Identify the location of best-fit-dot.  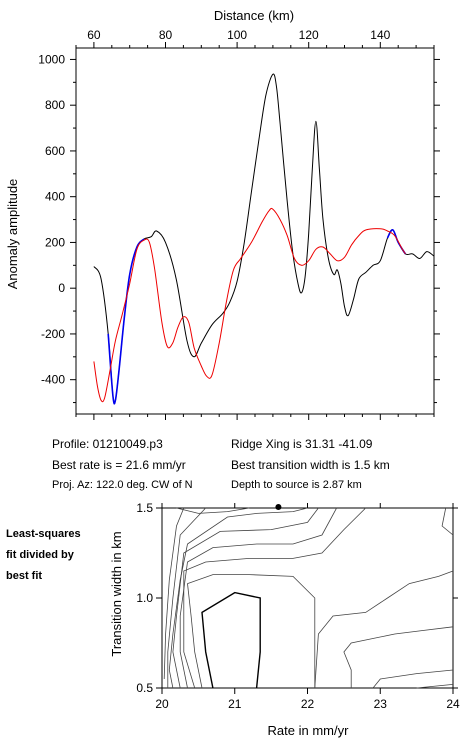
(278, 507).